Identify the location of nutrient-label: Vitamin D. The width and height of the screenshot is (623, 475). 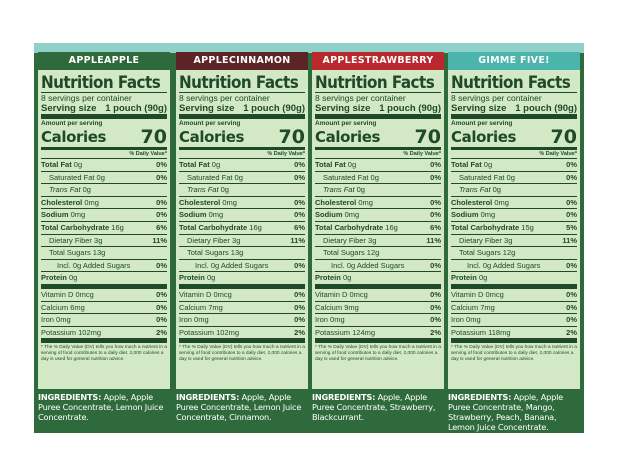
(467, 294).